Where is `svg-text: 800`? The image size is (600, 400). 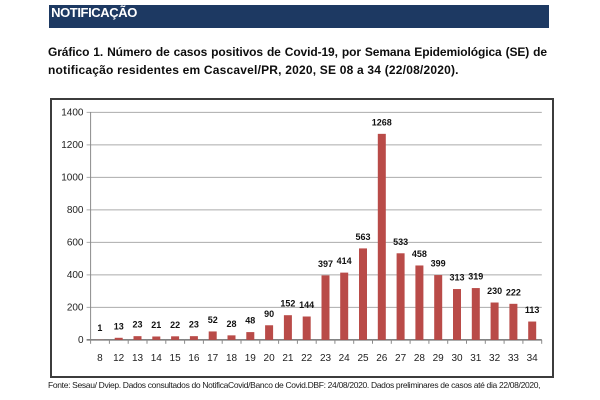
svg-text: 800 is located at coordinates (75, 210).